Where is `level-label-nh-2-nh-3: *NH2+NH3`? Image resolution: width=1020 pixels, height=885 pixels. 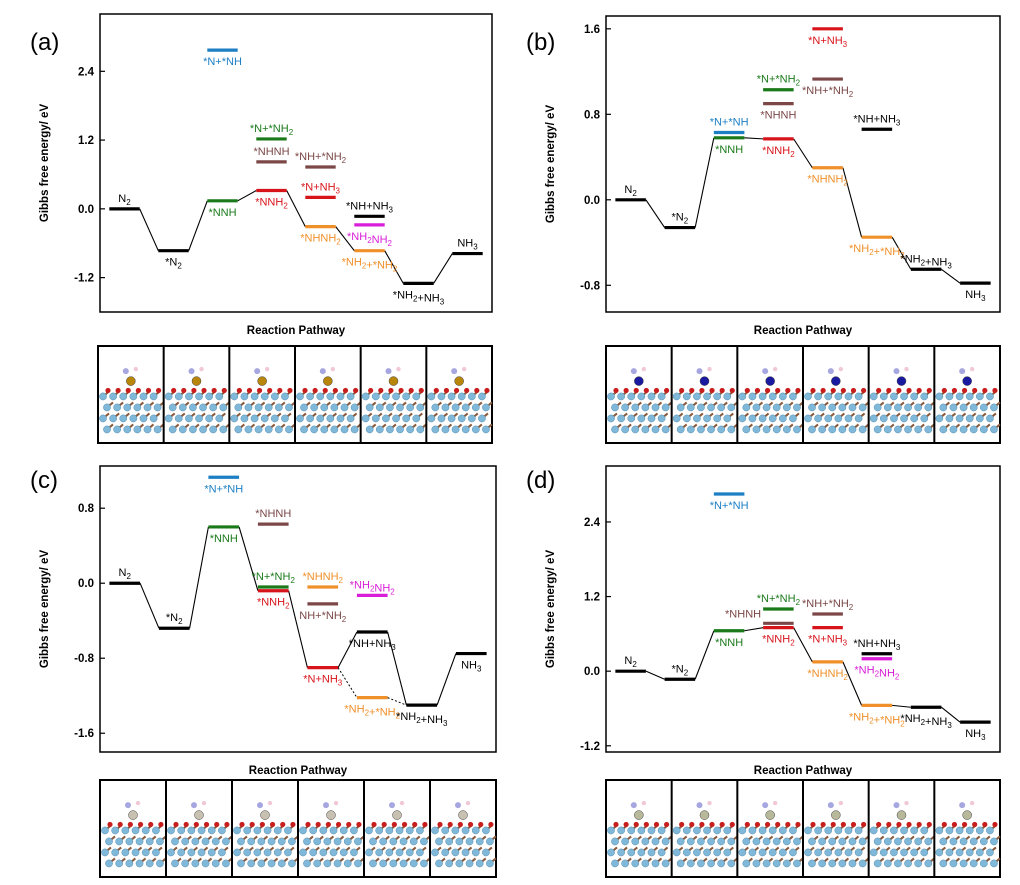 level-label-nh-2-nh-3: *NH2+NH3 is located at coordinates (926, 261).